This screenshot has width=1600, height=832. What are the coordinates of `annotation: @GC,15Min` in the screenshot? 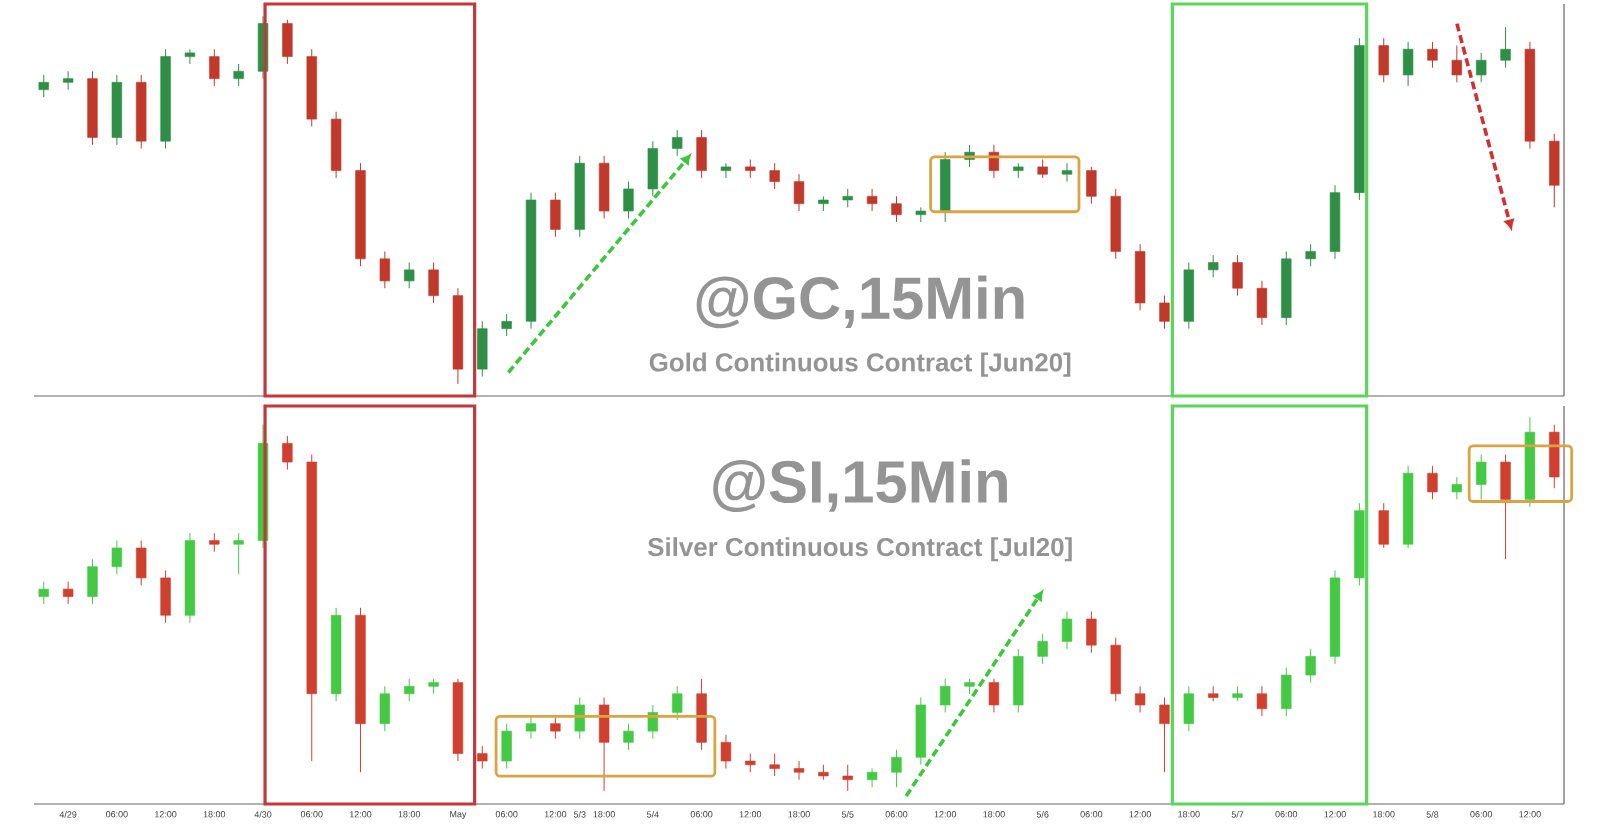 It's located at (860, 302).